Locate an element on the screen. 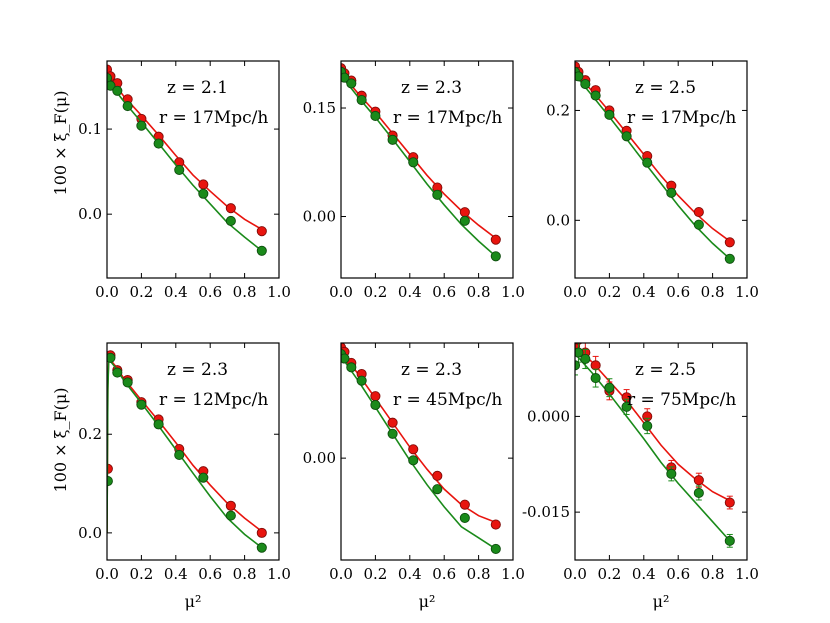  annotation-separation: r = 45Mpc/h is located at coordinates (447, 400).